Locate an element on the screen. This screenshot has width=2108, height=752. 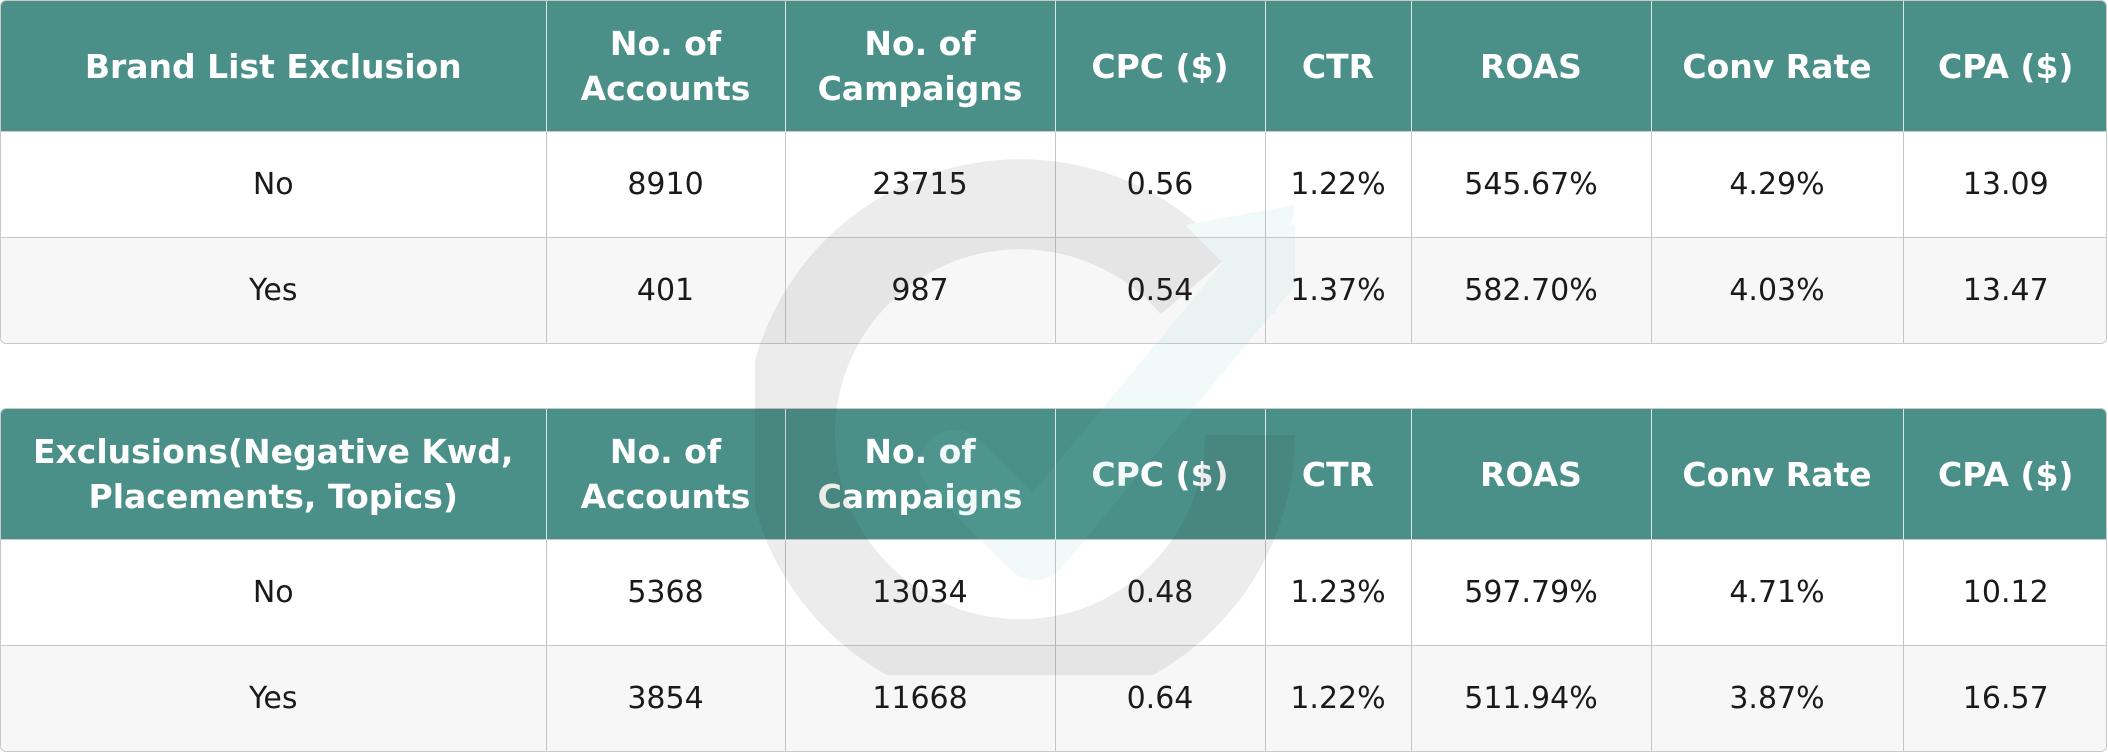
cell-cpa: 13.09 is located at coordinates (2004, 184).